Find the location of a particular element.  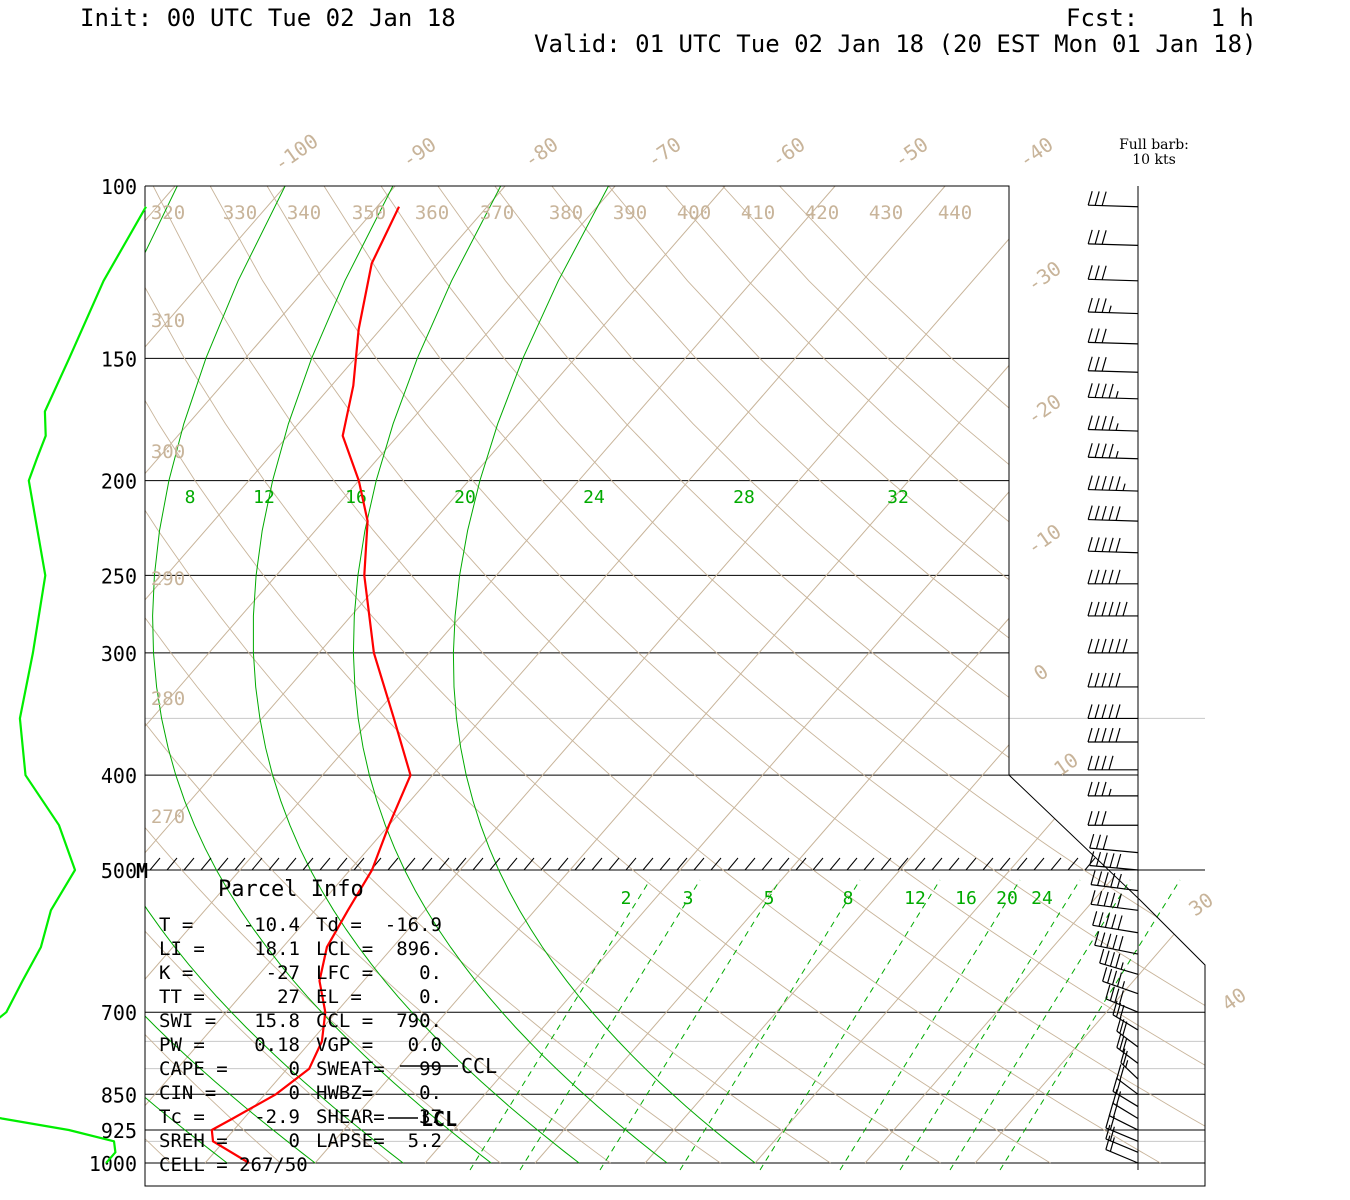

parcel-row-label: Tc = is located at coordinates (182, 1117).